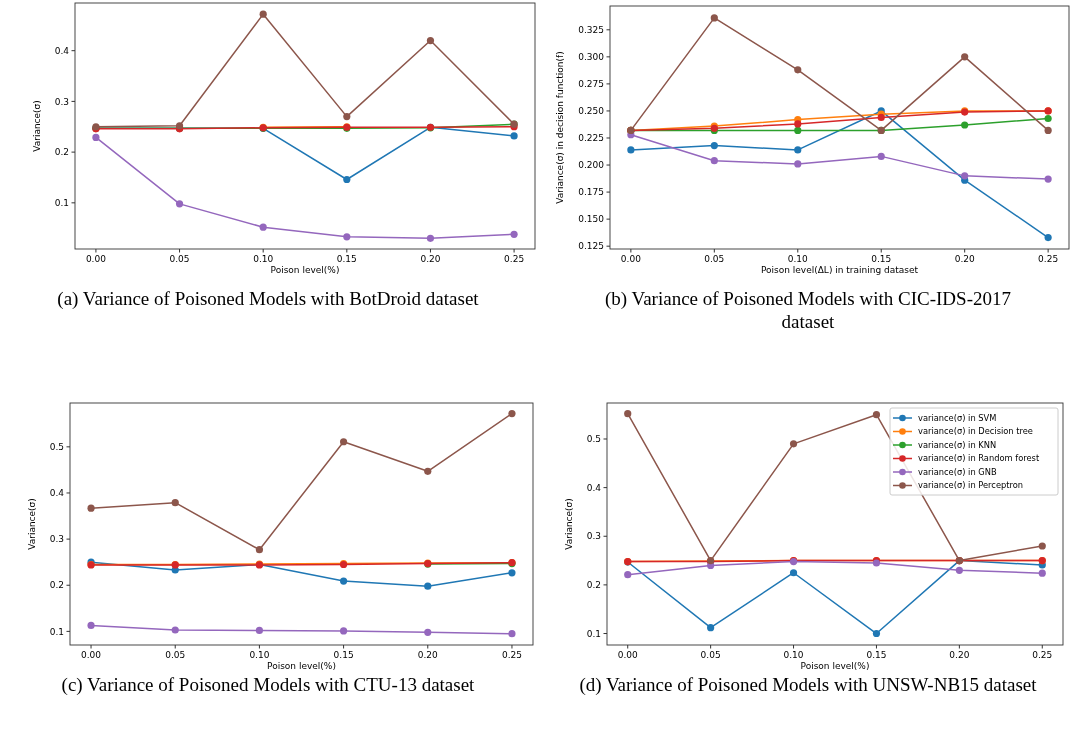 The height and width of the screenshot is (740, 1079). I want to click on x-axis-title: Poison level(ΔL) in training dataset, so click(839, 270).